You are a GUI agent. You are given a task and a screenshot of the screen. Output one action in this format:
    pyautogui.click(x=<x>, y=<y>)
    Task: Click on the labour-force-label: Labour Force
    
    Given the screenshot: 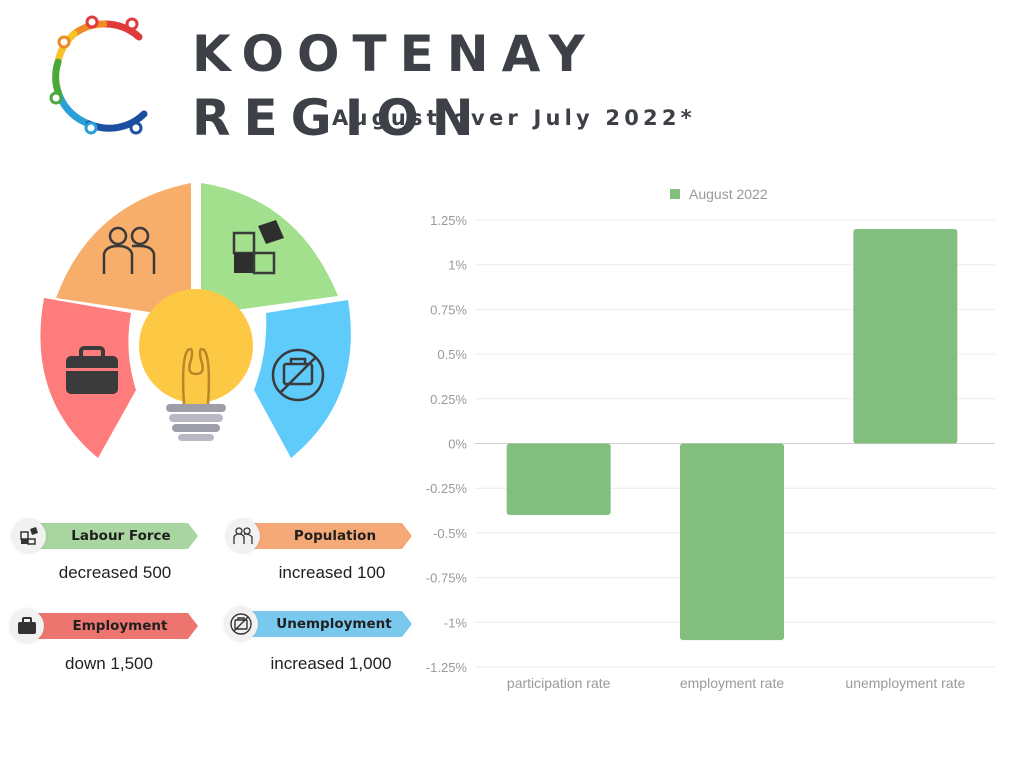 What is the action you would take?
    pyautogui.click(x=116, y=536)
    